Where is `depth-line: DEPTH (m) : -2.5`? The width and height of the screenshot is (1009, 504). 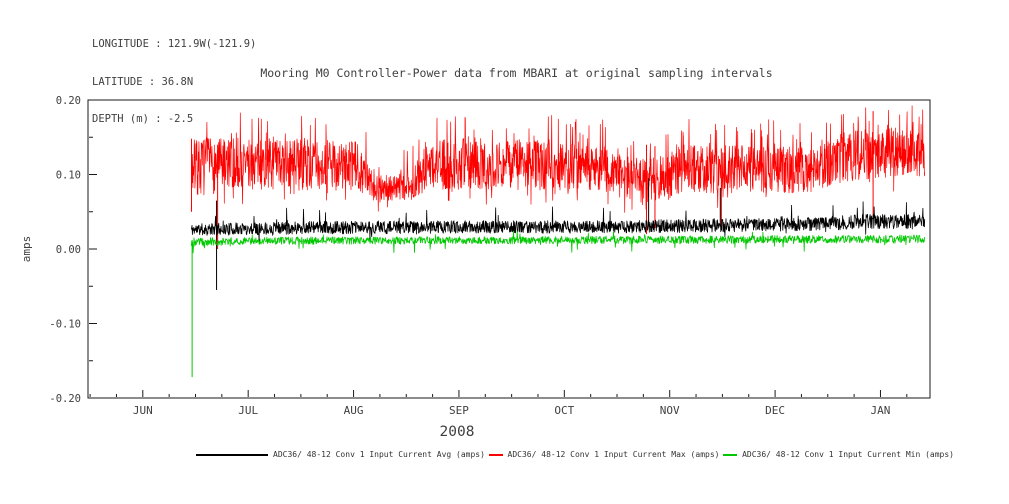
depth-line: DEPTH (m) : -2.5 is located at coordinates (143, 119).